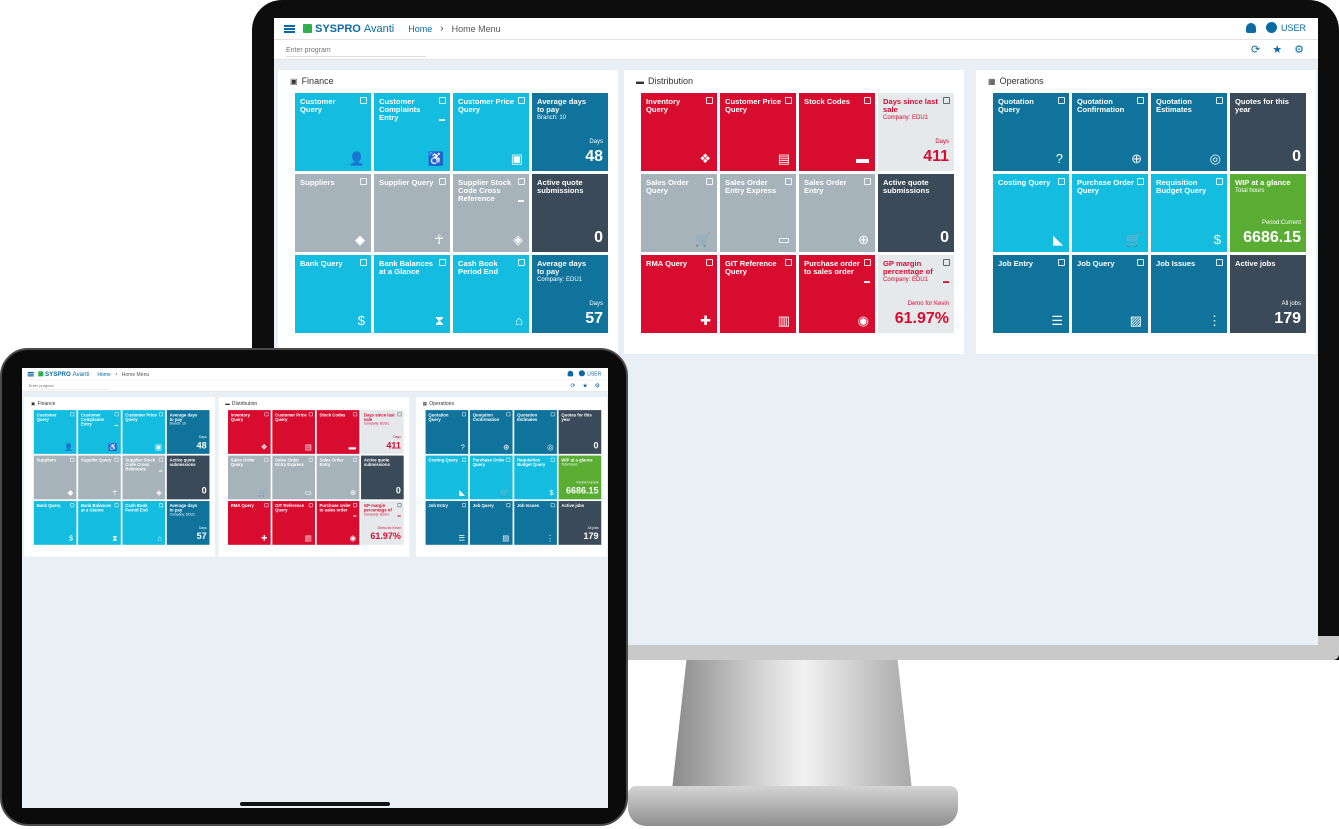 The width and height of the screenshot is (1339, 829). What do you see at coordinates (68, 386) in the screenshot?
I see `enter-program-input` at bounding box center [68, 386].